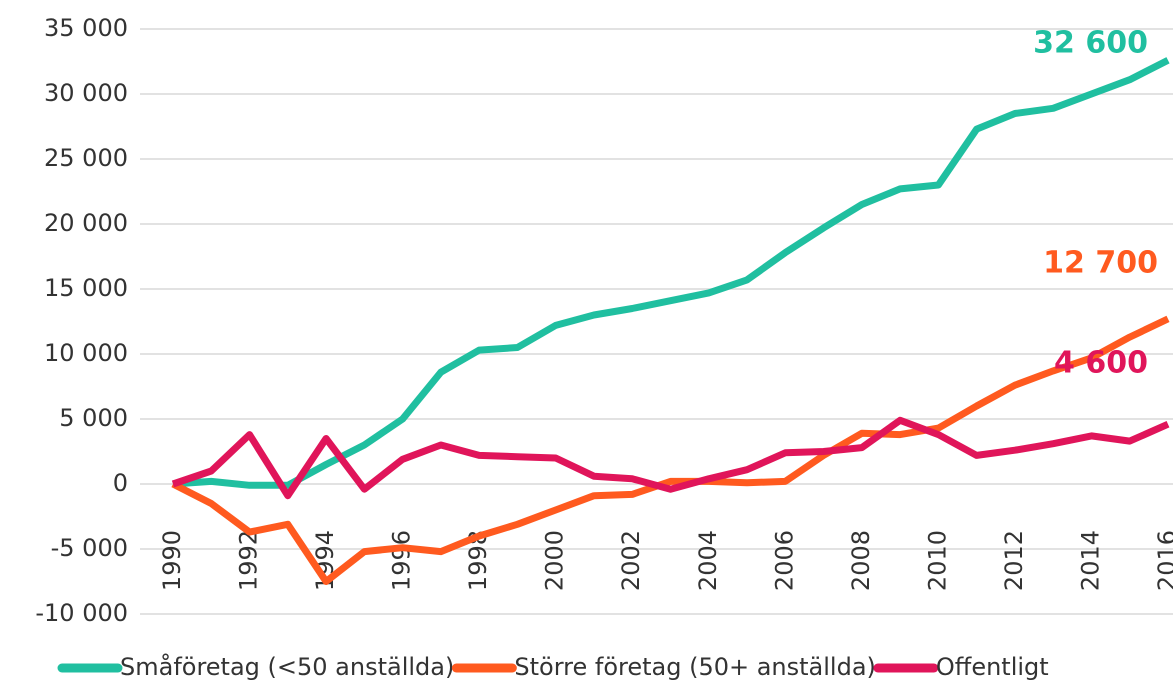 Image resolution: width=1173 pixels, height=684 pixels. I want to click on x-tick-label: 1992, so click(249, 560).